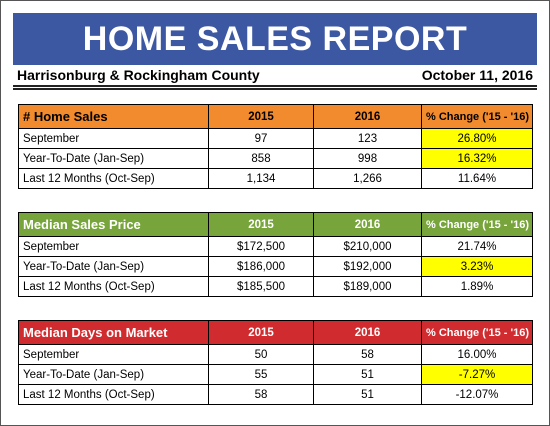 This screenshot has height=426, width=550. Describe the element at coordinates (367, 286) in the screenshot. I see `value-2016: $189,000` at that location.